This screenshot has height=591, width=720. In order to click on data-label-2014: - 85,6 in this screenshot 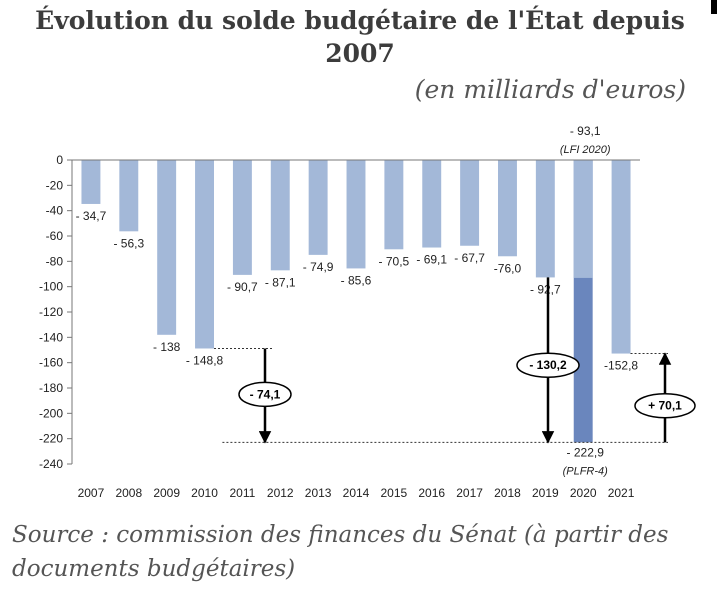, I will do `click(356, 280)`.